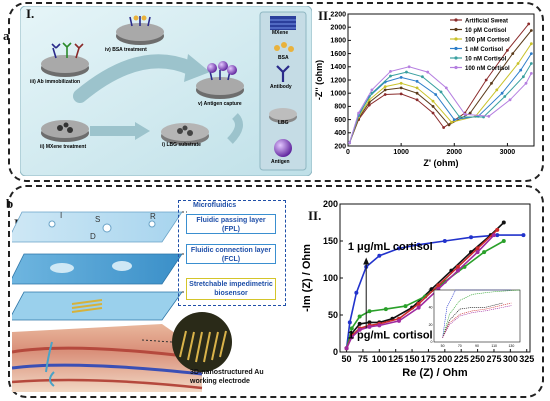 The height and width of the screenshot is (401, 550). Describe the element at coordinates (140, 30) in the screenshot. I see `step-4-substrate` at that location.